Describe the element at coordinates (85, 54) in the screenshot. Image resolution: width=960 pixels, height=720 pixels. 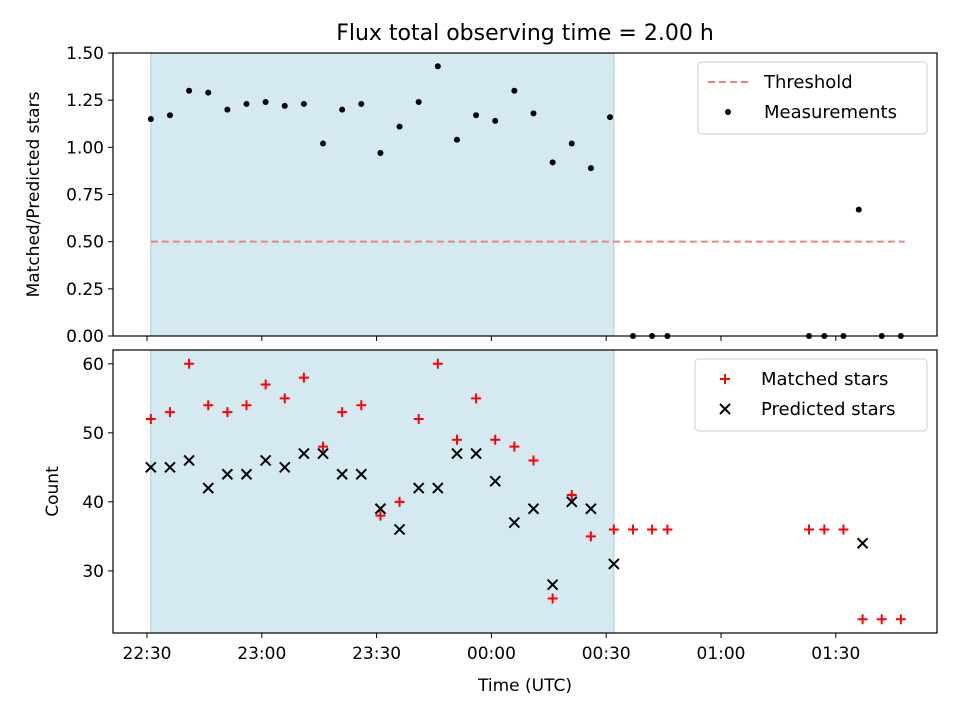
I see `panel-1-ytick-label: 1.50` at that location.